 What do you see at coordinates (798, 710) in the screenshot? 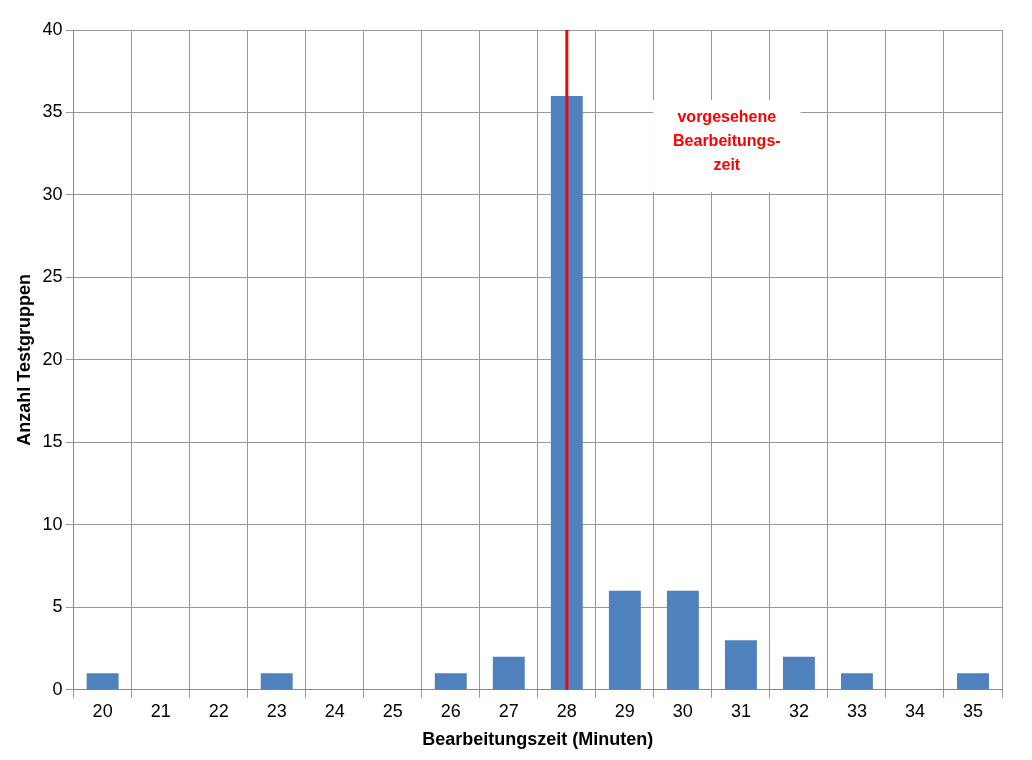
I see `x-tick-label: 32` at bounding box center [798, 710].